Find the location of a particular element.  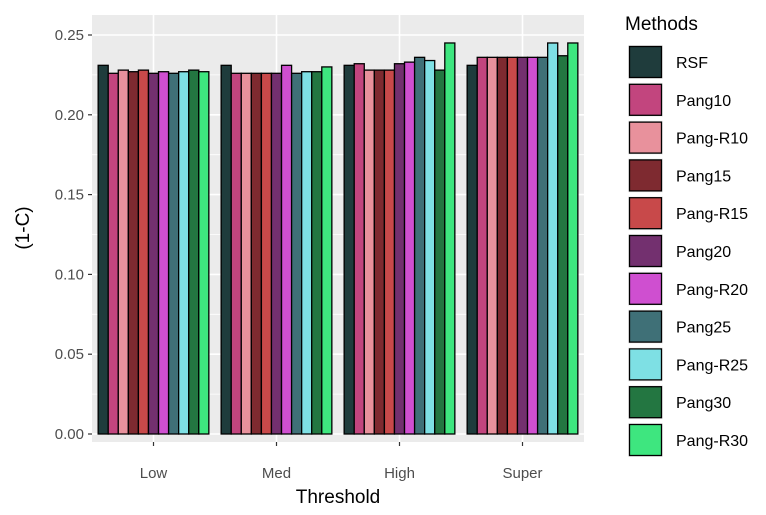

bar-super-pang30 is located at coordinates (563, 245).